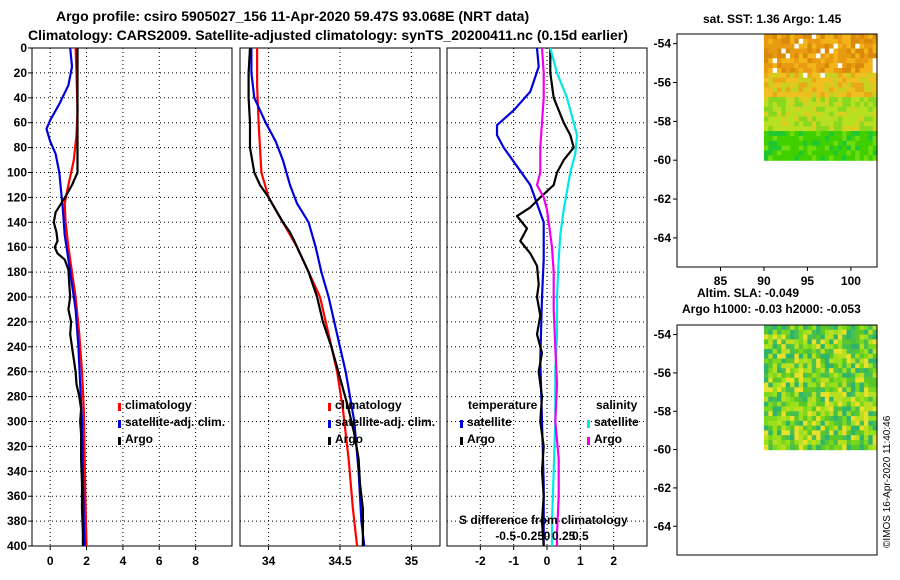 The image size is (900, 580). What do you see at coordinates (171, 422) in the screenshot?
I see `temperature-legend: climatology satellite-adj. clim. Argo` at bounding box center [171, 422].